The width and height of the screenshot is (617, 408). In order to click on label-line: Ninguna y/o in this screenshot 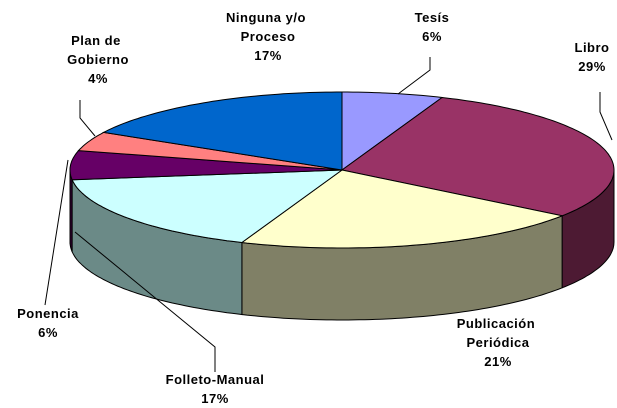, I will do `click(268, 17)`.